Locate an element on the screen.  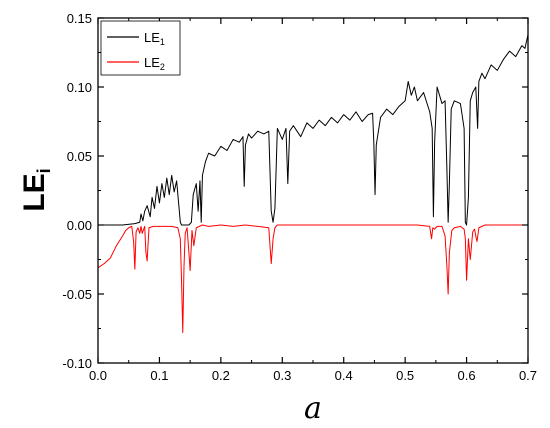
x-tick-label: 0.0 is located at coordinates (98, 375).